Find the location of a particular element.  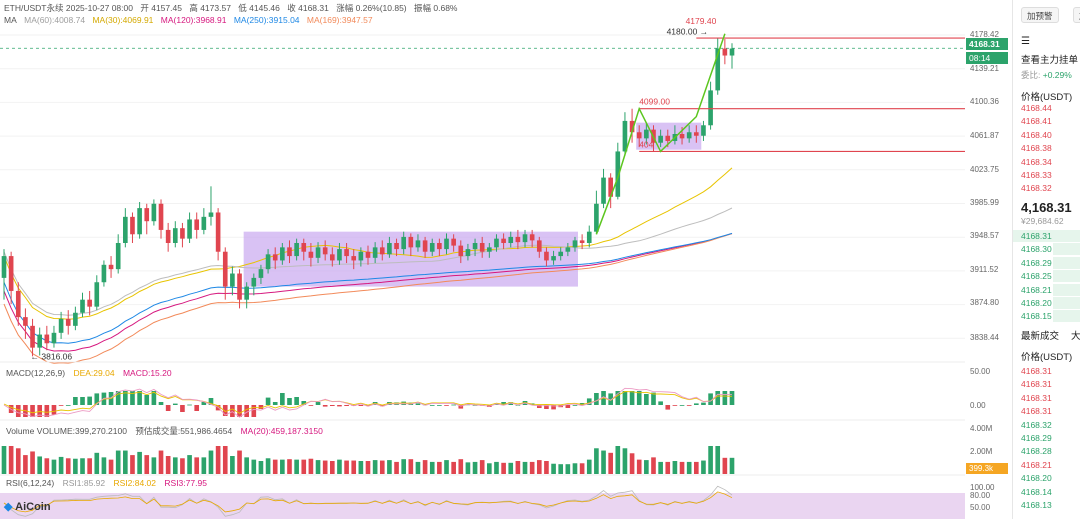

change-value: 涨幅 0.26%(10.85) is located at coordinates (371, 8).